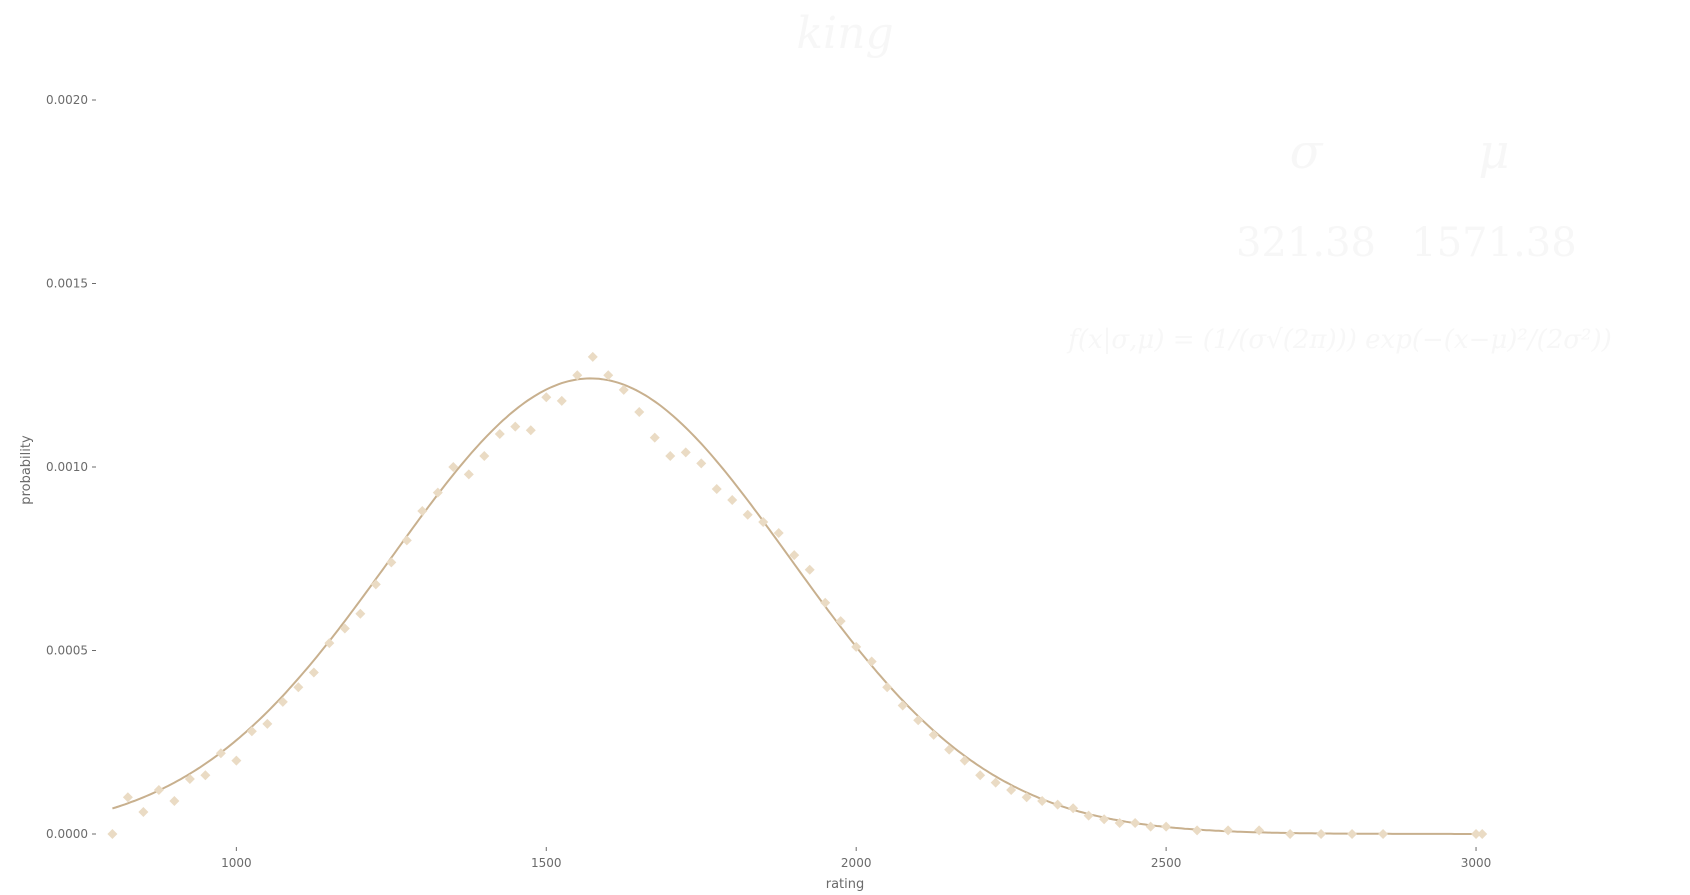 Image resolution: width=1690 pixels, height=895 pixels. What do you see at coordinates (67, 283) in the screenshot?
I see `y-tick-label: 0.0015` at bounding box center [67, 283].